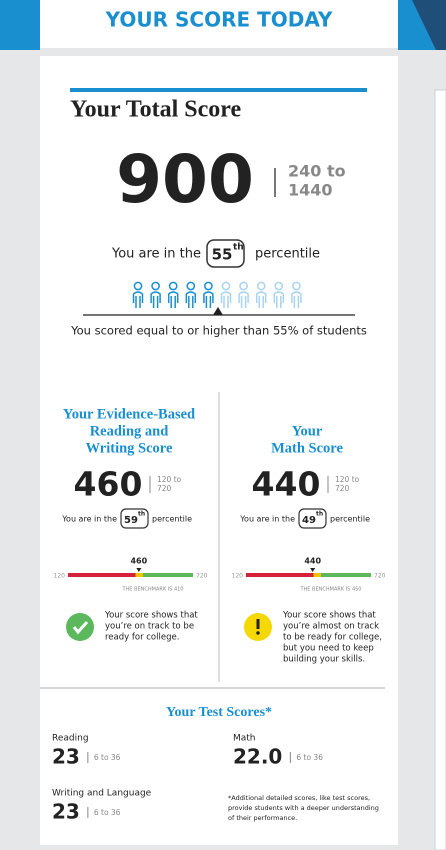 The height and width of the screenshot is (850, 446). I want to click on test-score: 22.0, so click(257, 757).